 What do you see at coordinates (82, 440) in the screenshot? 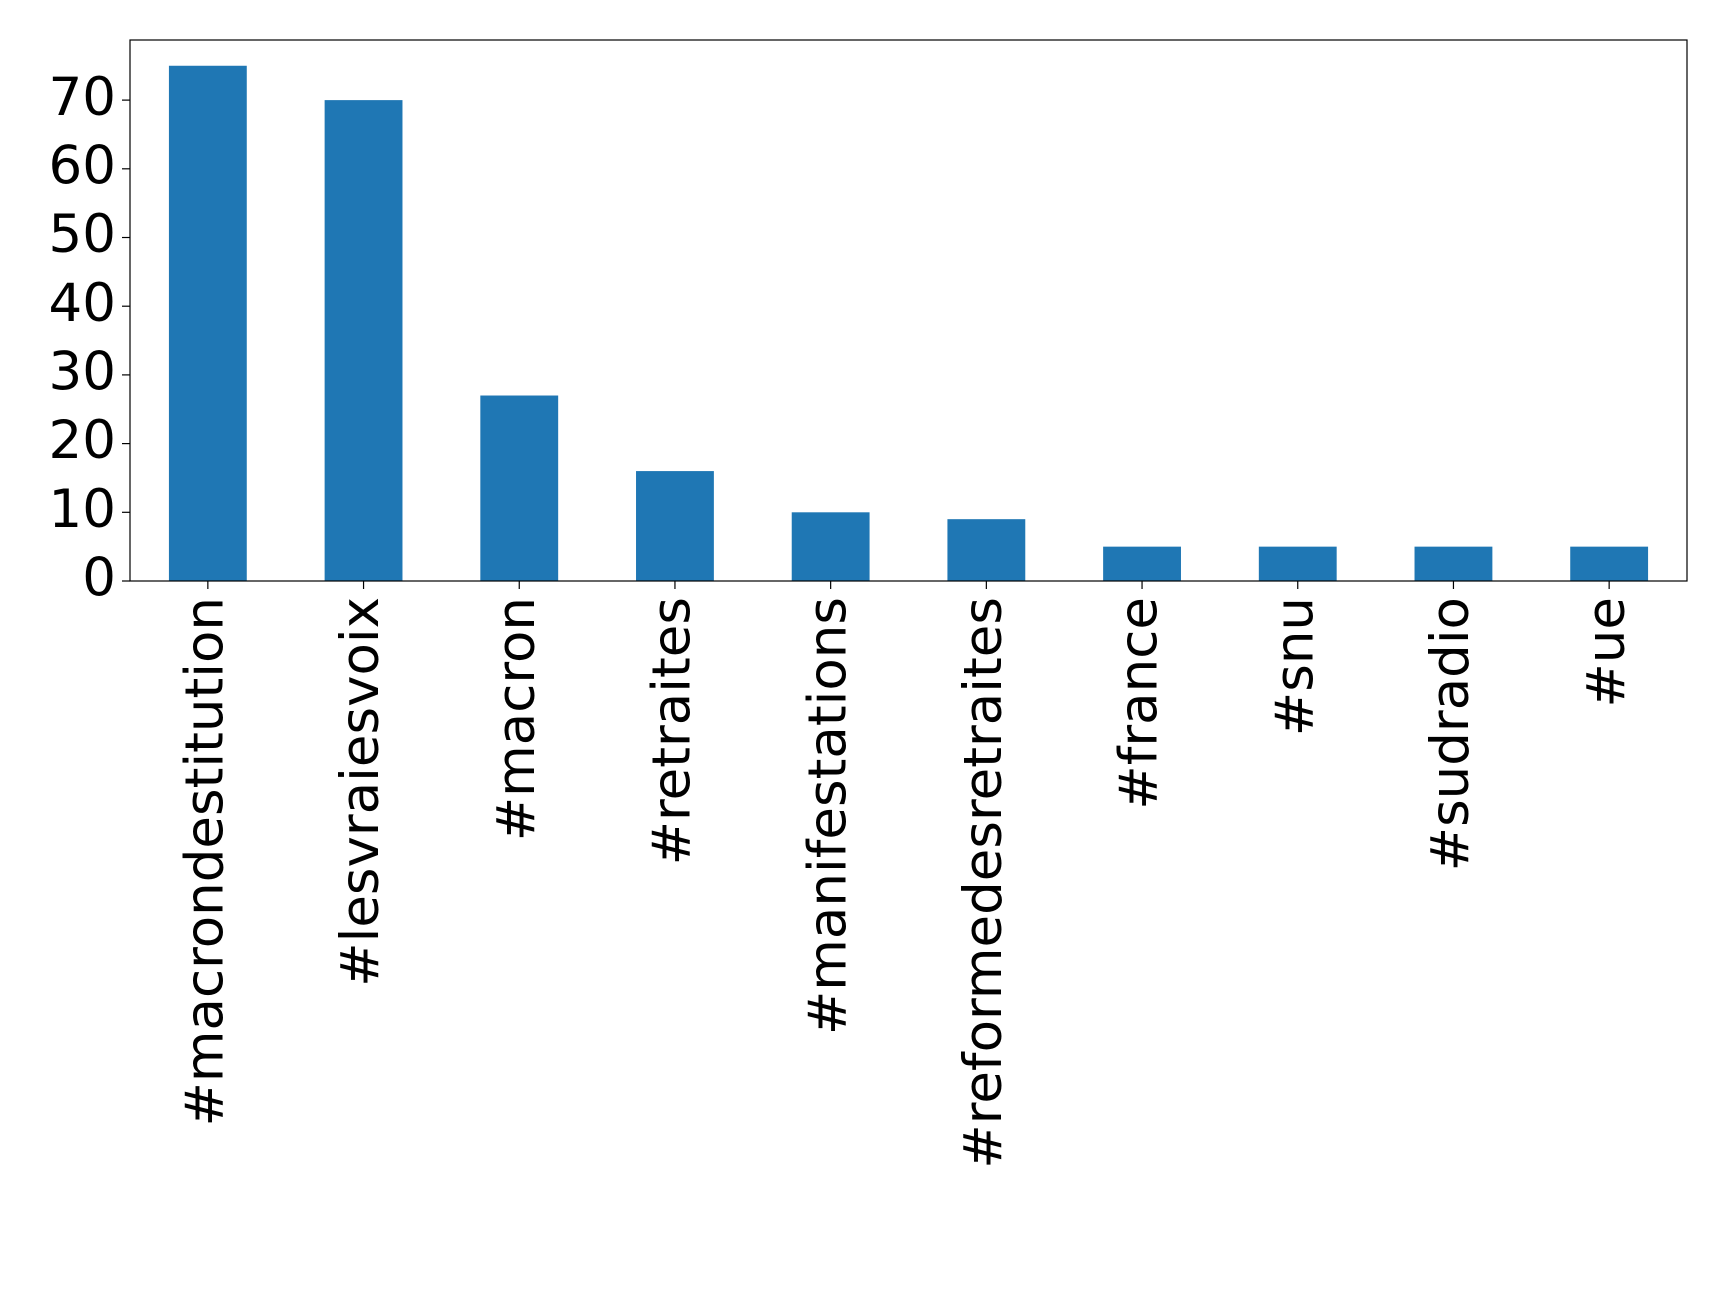
I see `y-tick-label: 20` at bounding box center [82, 440].